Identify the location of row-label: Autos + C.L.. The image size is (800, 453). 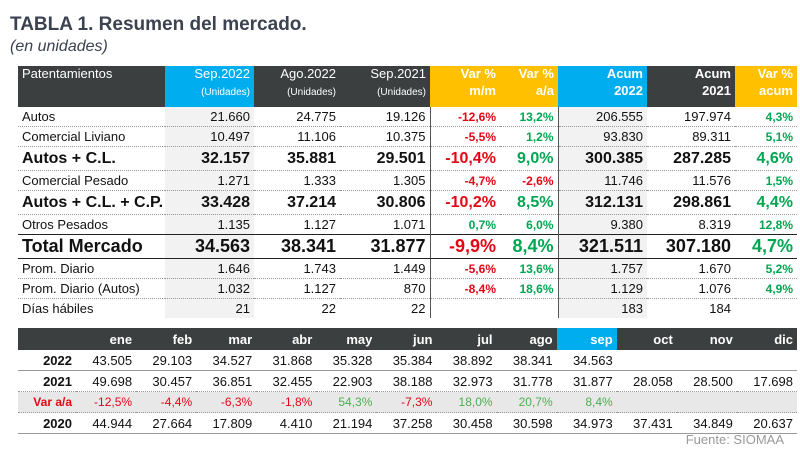
(91, 159).